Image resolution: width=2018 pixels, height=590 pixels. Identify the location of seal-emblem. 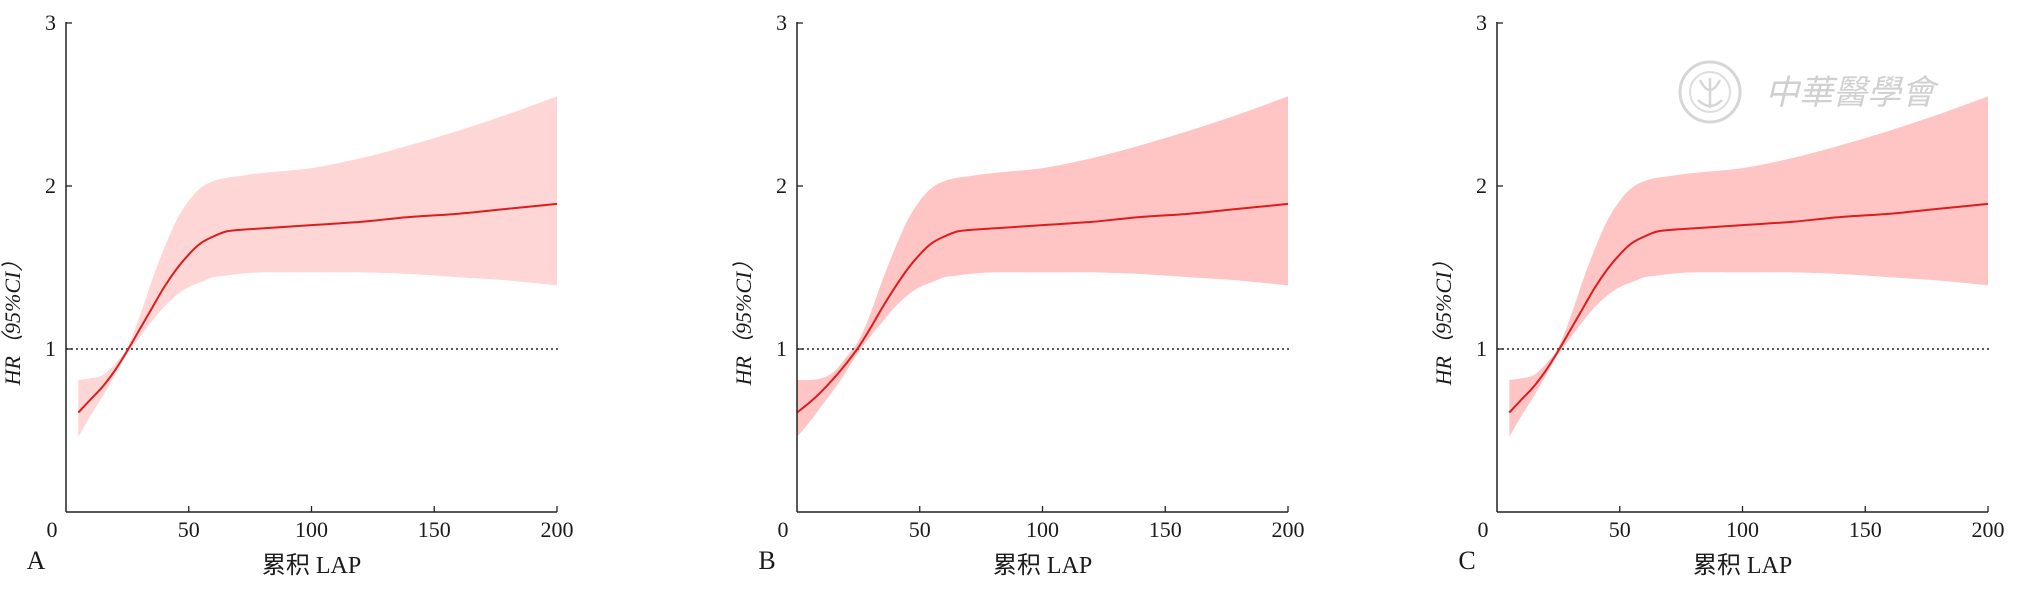
(1710, 93).